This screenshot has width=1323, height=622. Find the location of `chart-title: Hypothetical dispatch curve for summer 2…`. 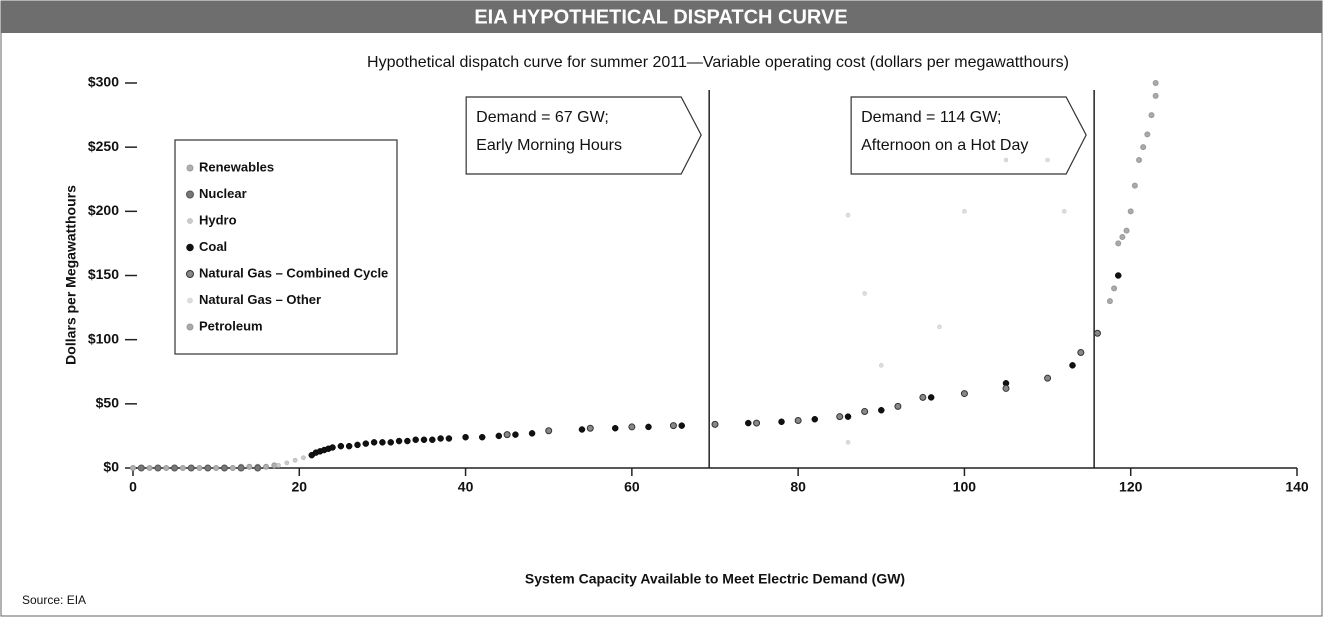

chart-title: Hypothetical dispatch curve for summer 2… is located at coordinates (718, 62).